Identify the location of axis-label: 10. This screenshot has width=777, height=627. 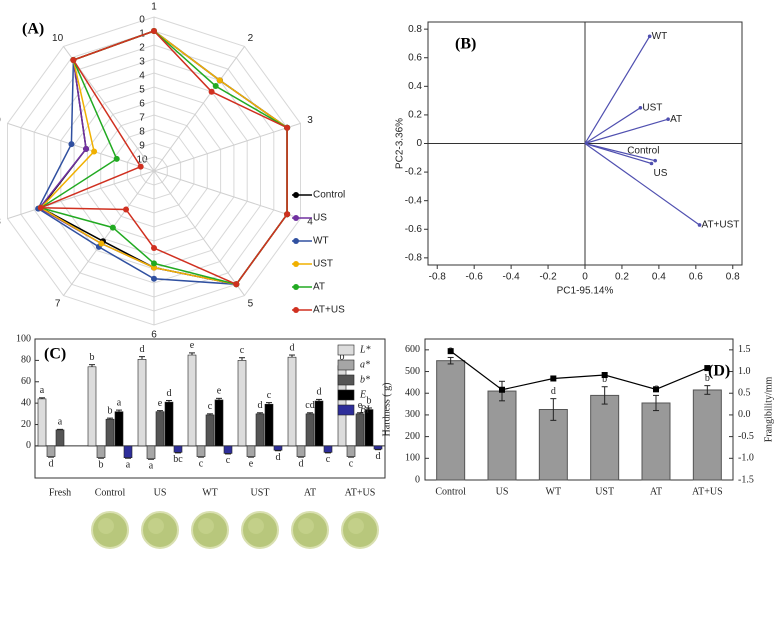
(58, 38).